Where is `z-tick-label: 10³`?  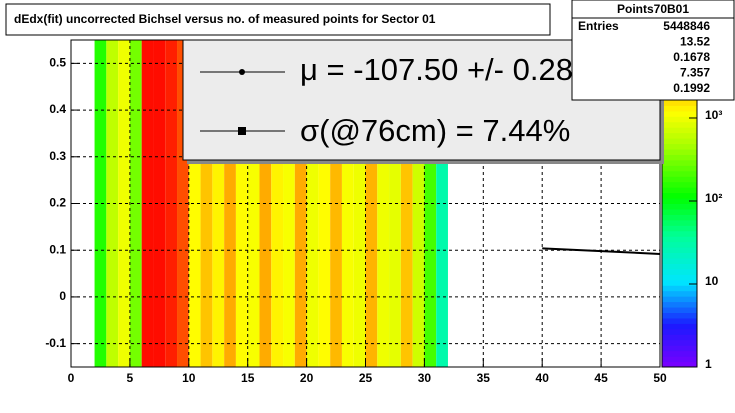 z-tick-label: 10³ is located at coordinates (713, 115).